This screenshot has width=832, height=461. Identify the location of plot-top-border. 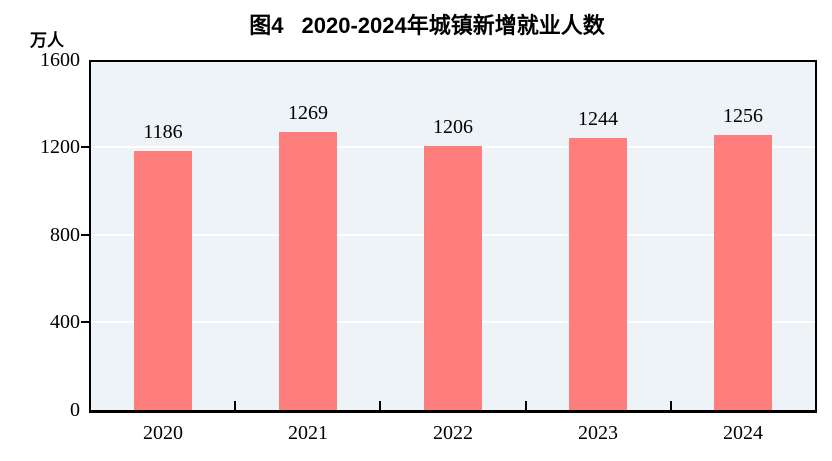
(453, 61).